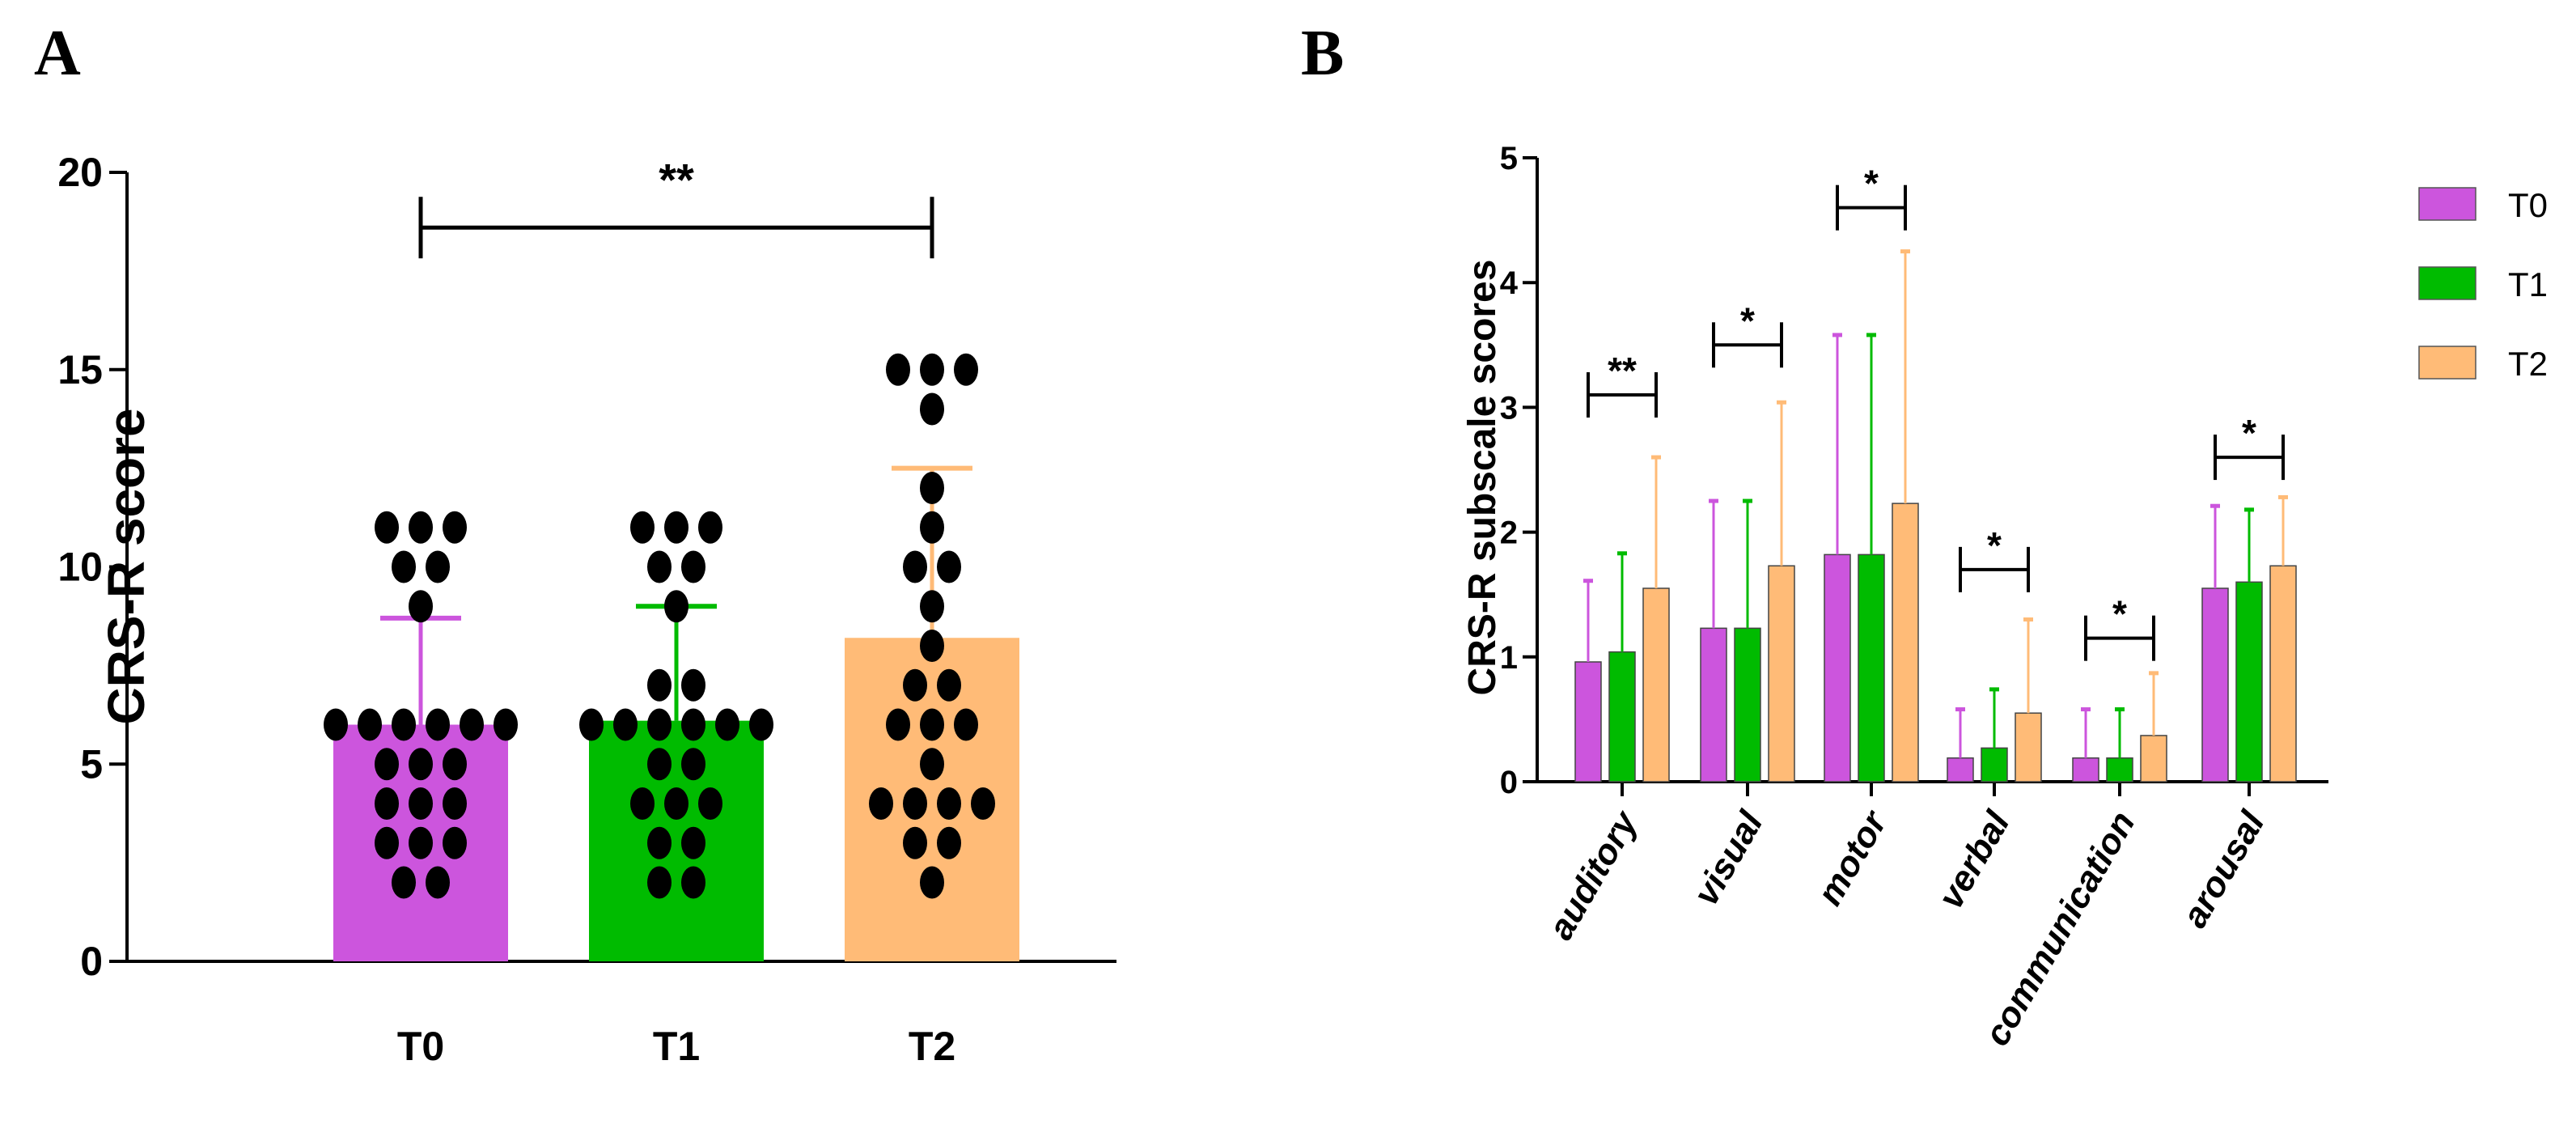 This screenshot has width=2576, height=1124. I want to click on bar-communication-t2, so click(2153, 759).